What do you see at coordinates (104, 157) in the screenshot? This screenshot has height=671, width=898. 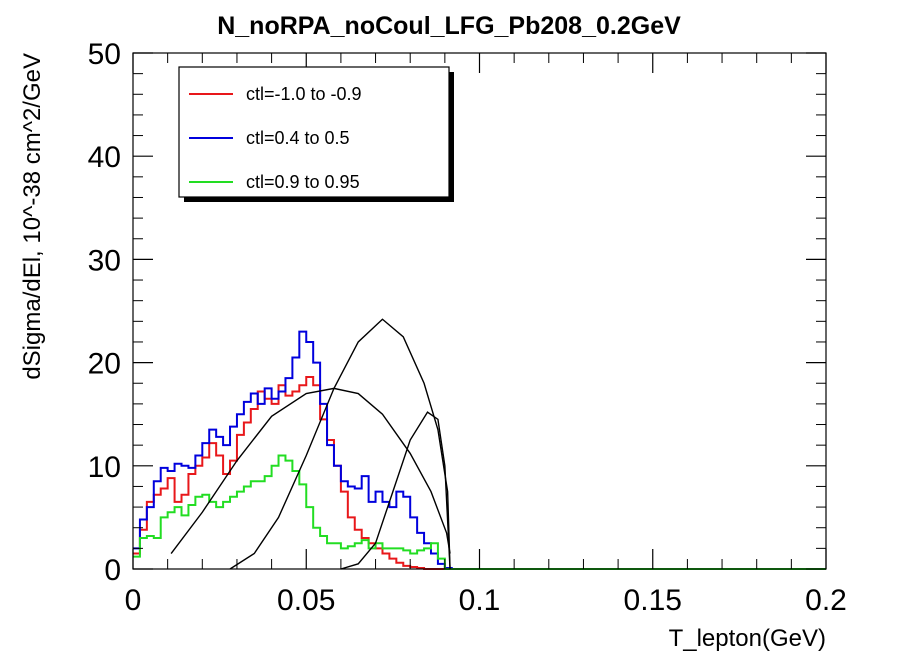 I see `y-tick-label: 40` at bounding box center [104, 157].